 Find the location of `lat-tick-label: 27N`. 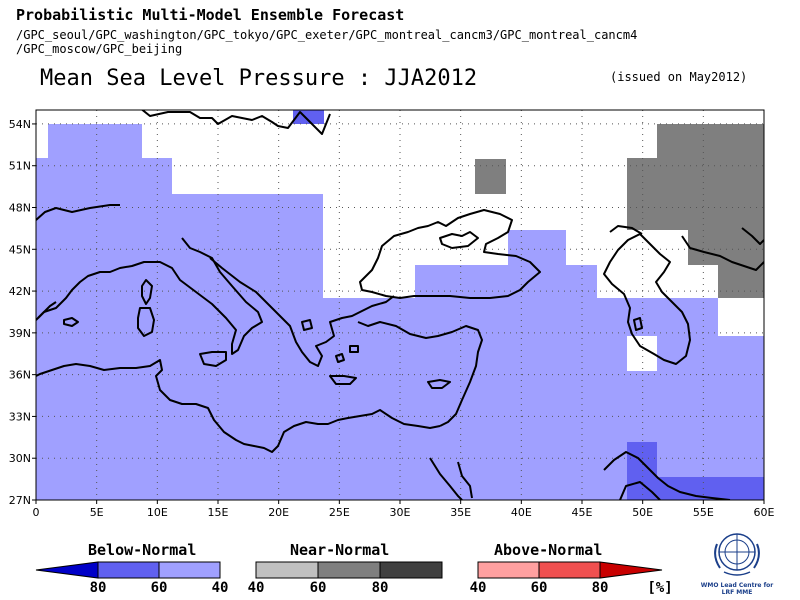

lat-tick-label: 27N is located at coordinates (20, 500).